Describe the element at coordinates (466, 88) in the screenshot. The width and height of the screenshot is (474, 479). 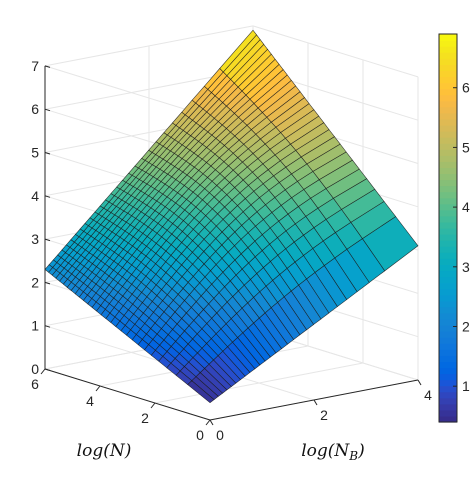
I see `colorbar-tick-label: 6` at that location.